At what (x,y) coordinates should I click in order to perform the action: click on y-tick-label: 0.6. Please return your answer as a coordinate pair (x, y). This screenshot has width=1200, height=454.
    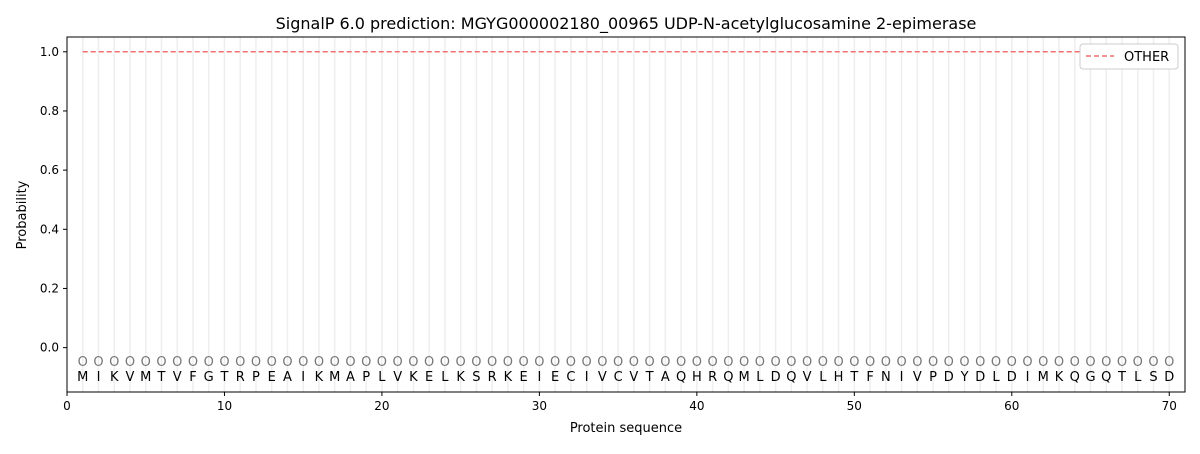
    Looking at the image, I should click on (49, 170).